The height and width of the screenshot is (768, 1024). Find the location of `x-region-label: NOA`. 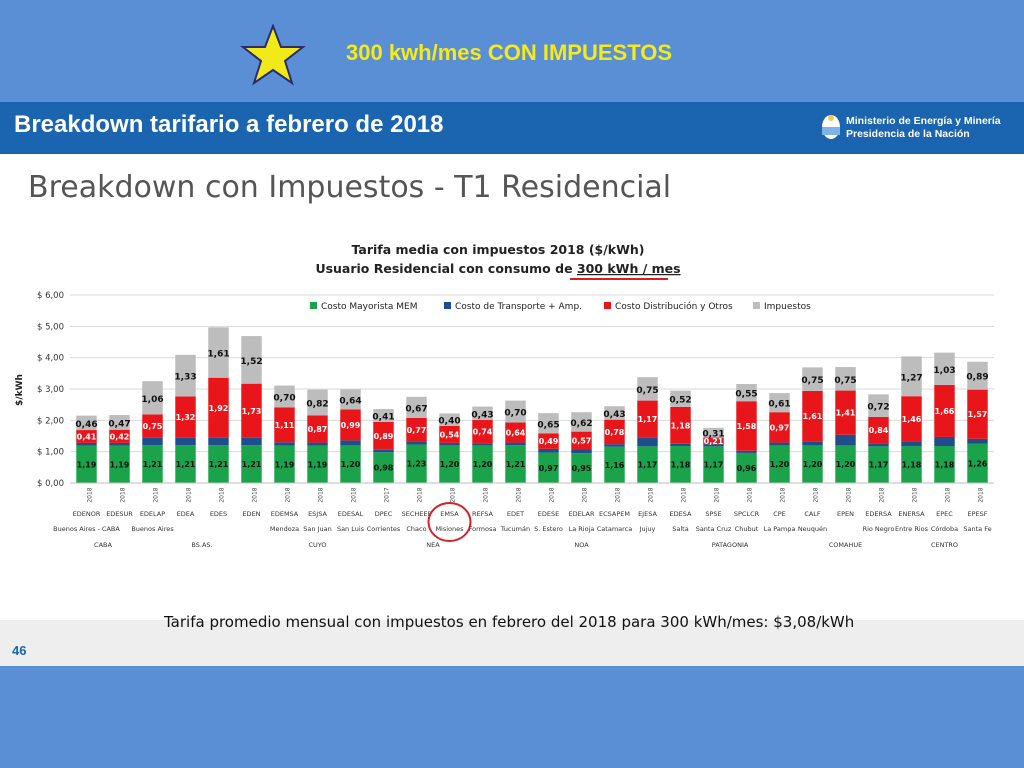

x-region-label: NOA is located at coordinates (581, 545).